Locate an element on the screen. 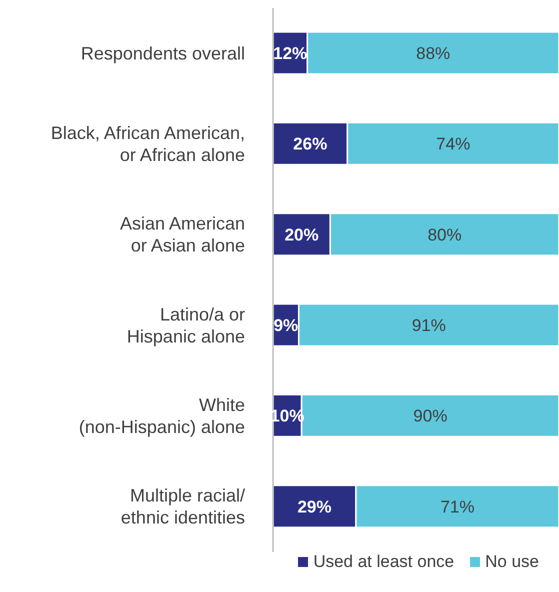  data-label: 20% is located at coordinates (301, 234).